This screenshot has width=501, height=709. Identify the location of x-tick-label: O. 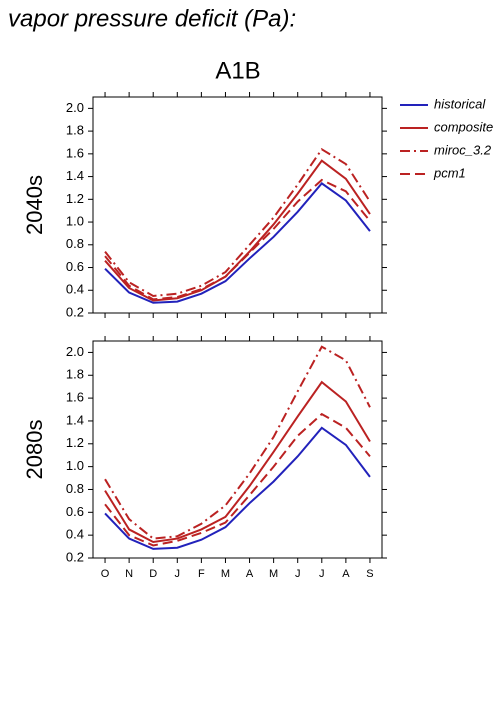
(105, 574).